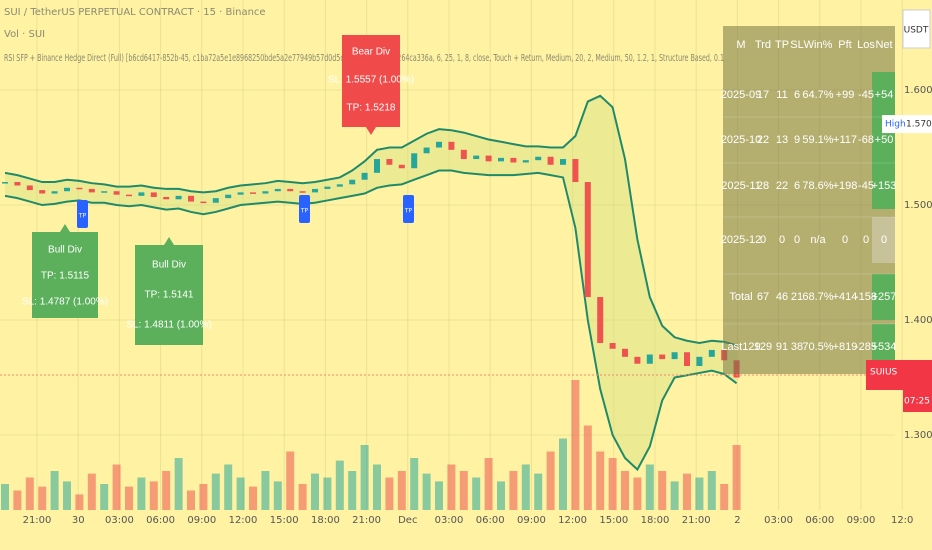 Image resolution: width=932 pixels, height=550 pixels. What do you see at coordinates (918, 435) in the screenshot?
I see `y-tick-label: 1.3000` at bounding box center [918, 435].